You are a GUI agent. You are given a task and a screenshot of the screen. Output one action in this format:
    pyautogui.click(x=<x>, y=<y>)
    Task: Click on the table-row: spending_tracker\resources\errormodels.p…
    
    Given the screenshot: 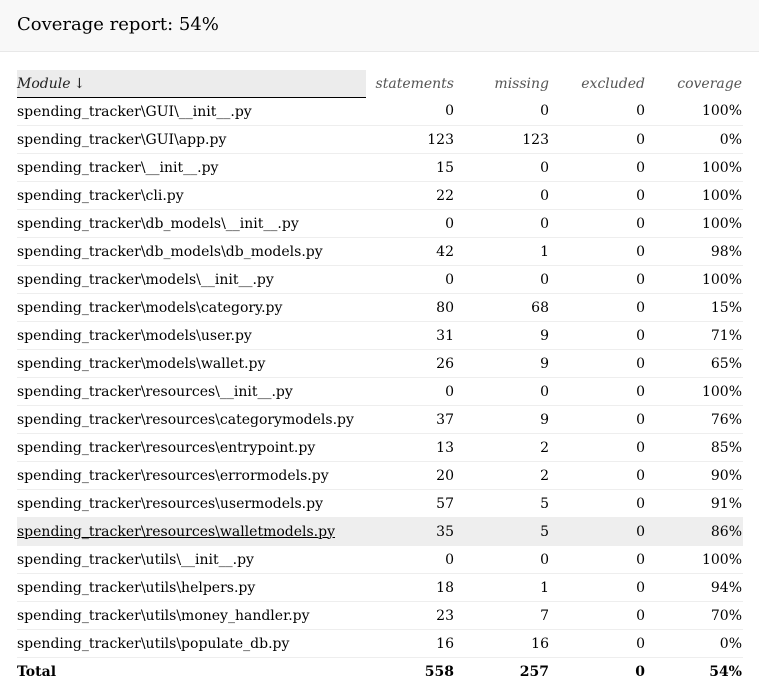 What is the action you would take?
    pyautogui.click(x=380, y=475)
    